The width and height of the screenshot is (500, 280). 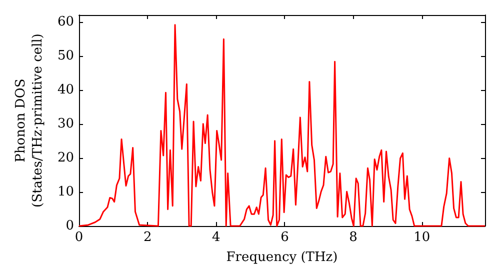 What do you see at coordinates (65, 22) in the screenshot?
I see `y-tick-label: 60` at bounding box center [65, 22].